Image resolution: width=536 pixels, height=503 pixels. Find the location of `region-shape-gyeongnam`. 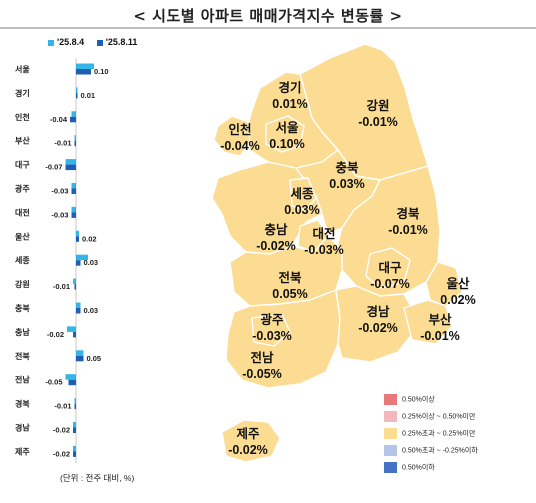

region-shape-gyeongnam is located at coordinates (374, 324).